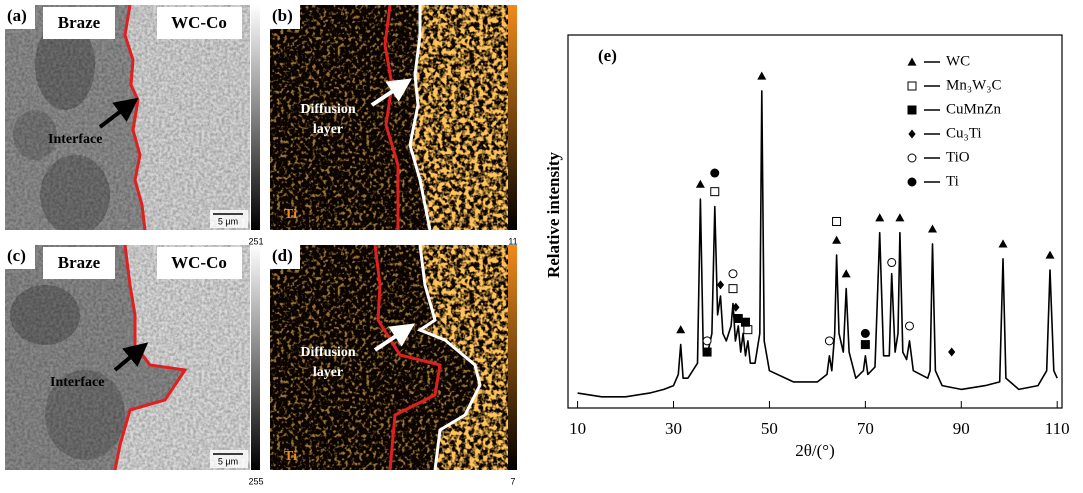 The image size is (1083, 493). I want to click on x-tick-label: 90, so click(961, 428).